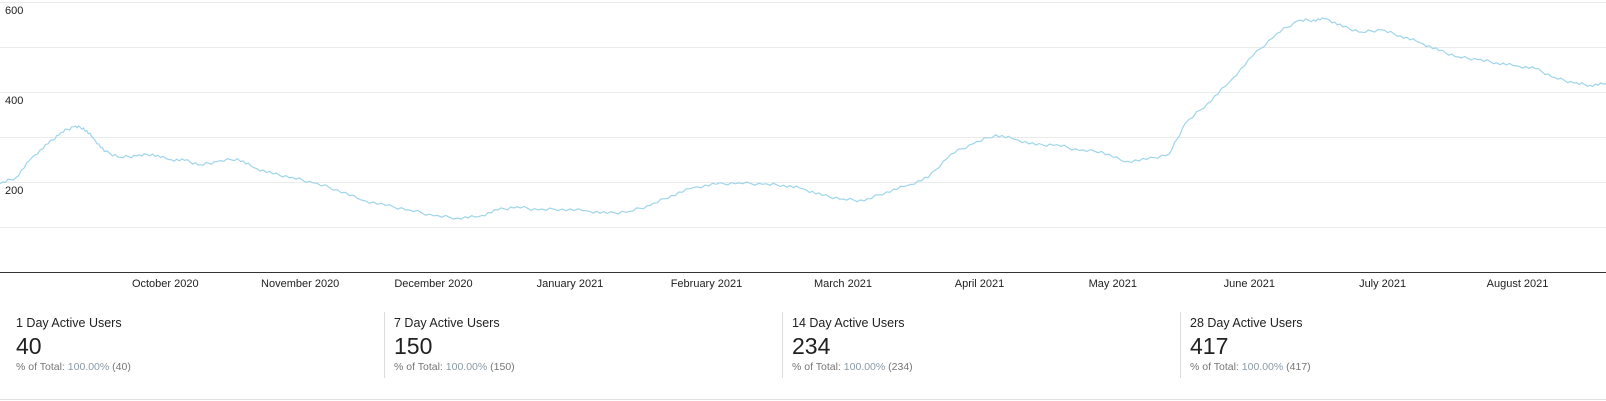  Describe the element at coordinates (14, 191) in the screenshot. I see `y-tick-label: 200` at that location.